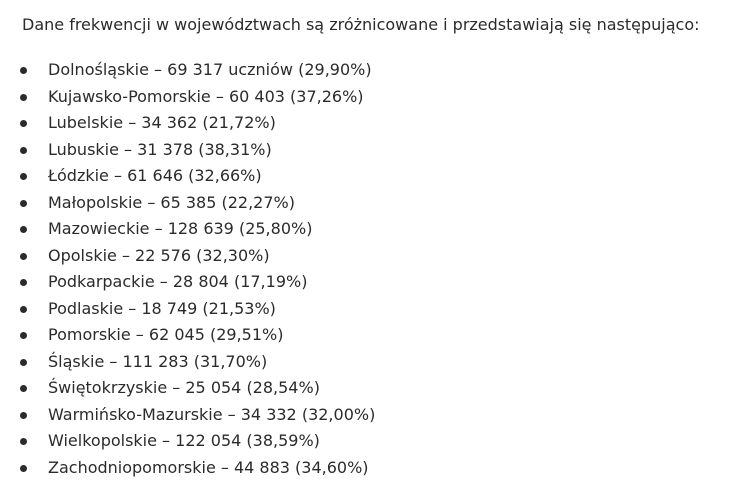 This screenshot has height=492, width=742. I want to click on list-item-text: Lubuskie – 31 378 (38,31%), so click(160, 149).